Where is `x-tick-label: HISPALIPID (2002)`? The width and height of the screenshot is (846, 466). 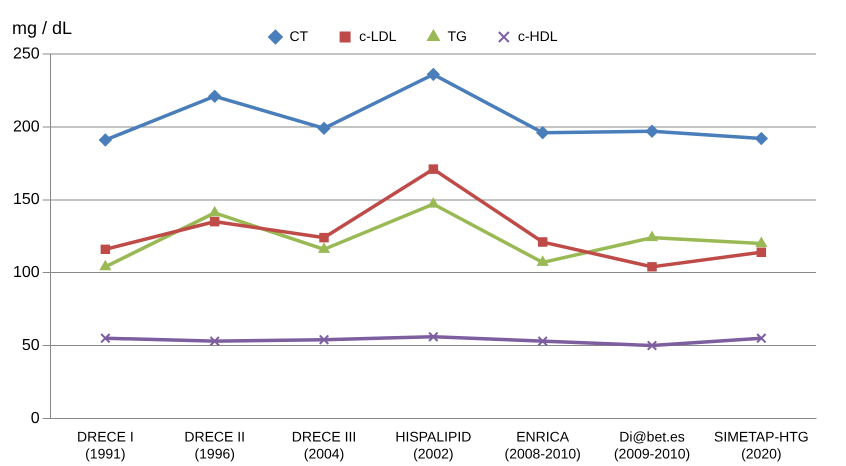
x-tick-label: HISPALIPID (2002) is located at coordinates (433, 445).